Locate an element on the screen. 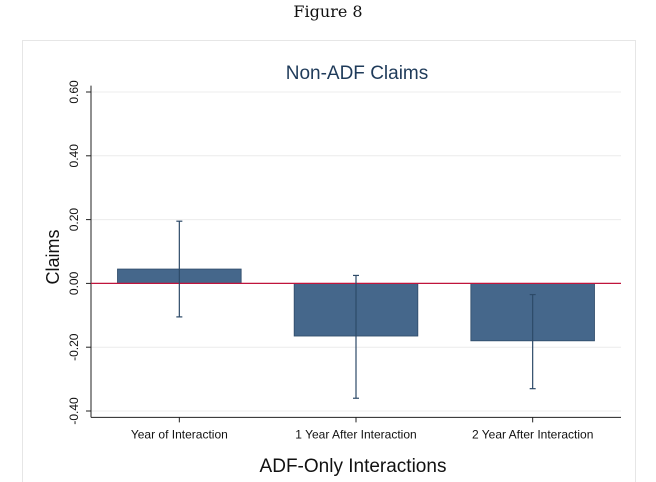 Image resolution: width=656 pixels, height=482 pixels. y-tick-label: -0.40 is located at coordinates (74, 411).